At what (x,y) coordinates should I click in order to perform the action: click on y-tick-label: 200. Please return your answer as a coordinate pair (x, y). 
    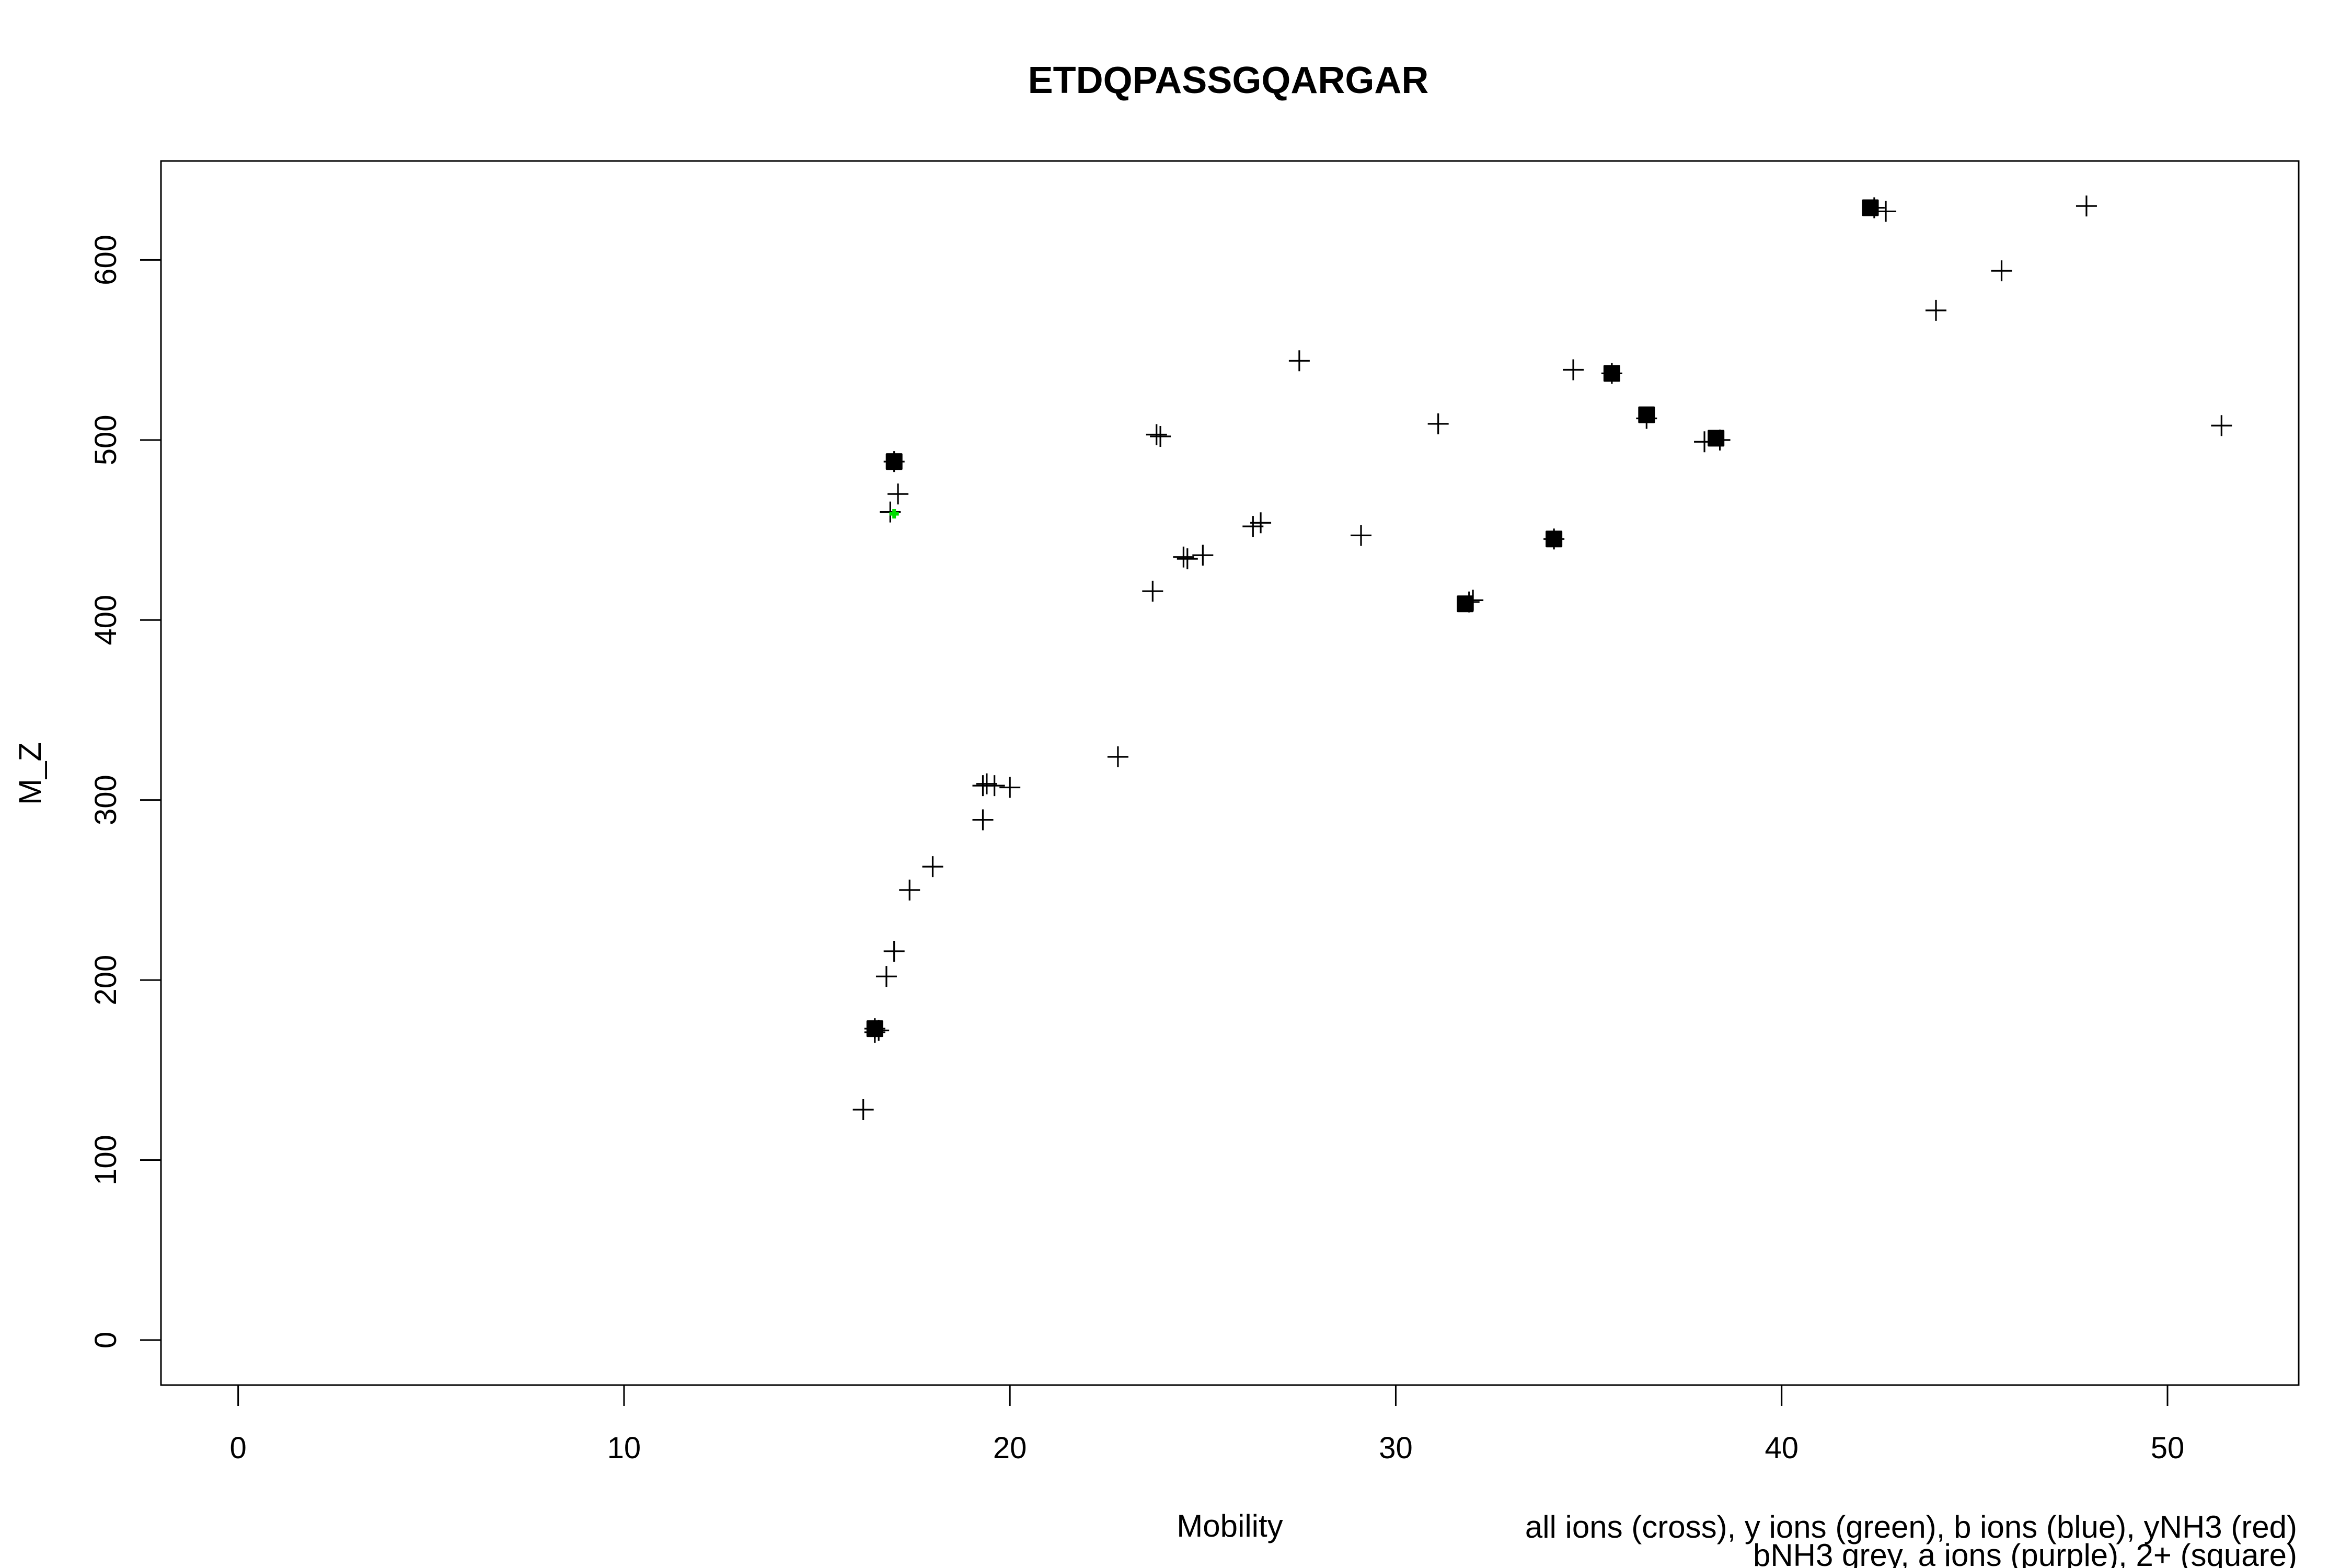
    Looking at the image, I should click on (106, 980).